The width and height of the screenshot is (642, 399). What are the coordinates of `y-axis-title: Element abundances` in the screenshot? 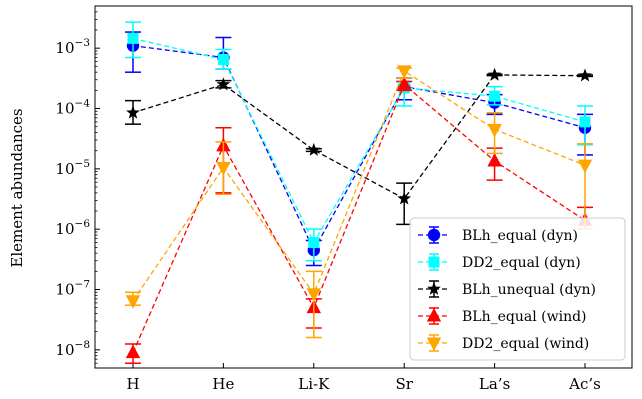 It's located at (17, 187).